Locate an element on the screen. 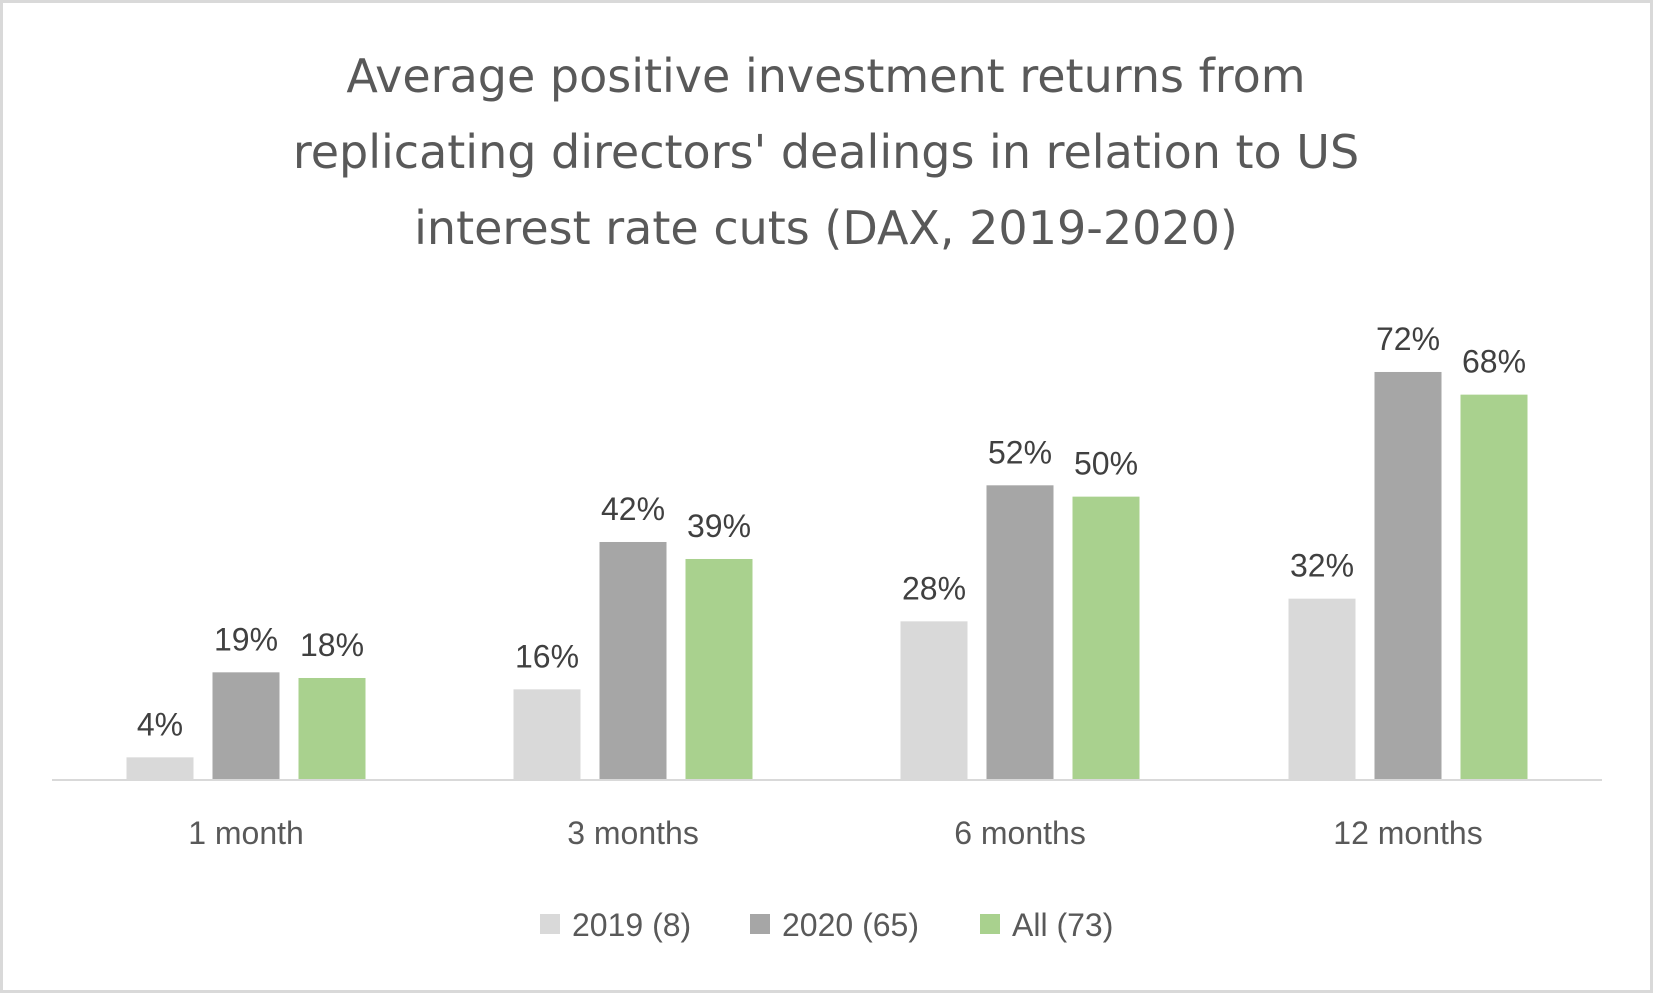 Image resolution: width=1653 pixels, height=993 pixels. data-label-2-1: 19% is located at coordinates (246, 639).